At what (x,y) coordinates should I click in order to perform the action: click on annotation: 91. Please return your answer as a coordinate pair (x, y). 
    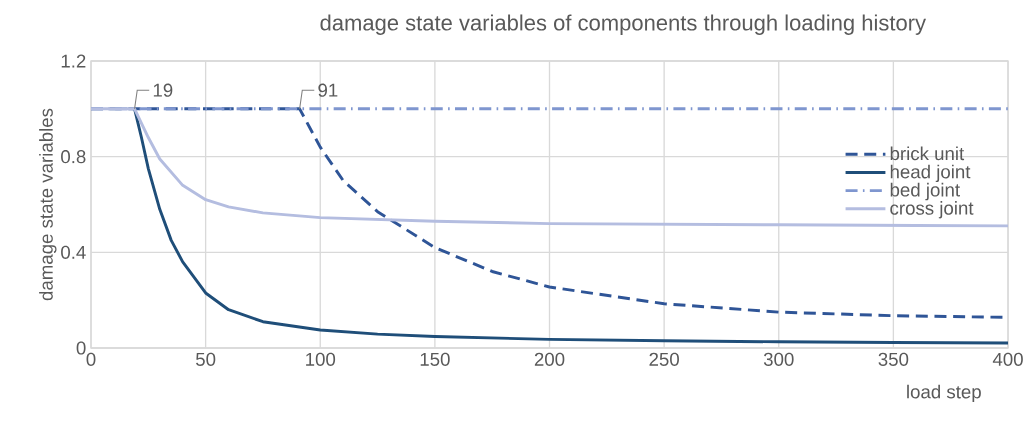
    Looking at the image, I should click on (328, 90).